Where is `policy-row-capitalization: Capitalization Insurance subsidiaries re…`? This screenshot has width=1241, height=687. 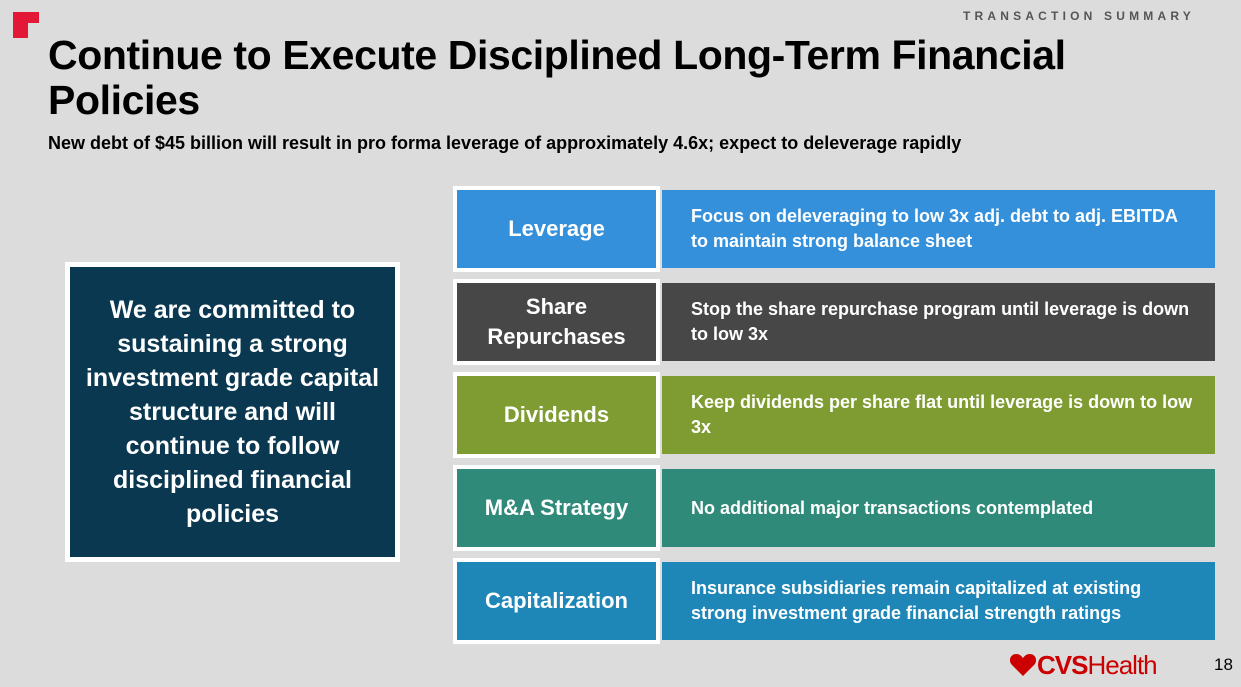 policy-row-capitalization: Capitalization Insurance subsidiaries re… is located at coordinates (834, 601).